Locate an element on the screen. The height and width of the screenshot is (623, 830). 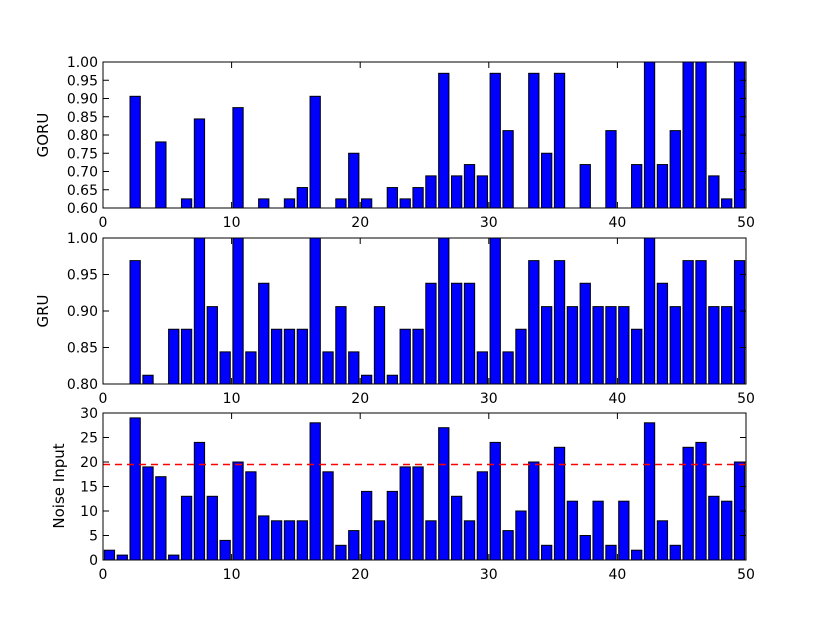
gru-ytick-label-3: 0.95 is located at coordinates (82, 276).